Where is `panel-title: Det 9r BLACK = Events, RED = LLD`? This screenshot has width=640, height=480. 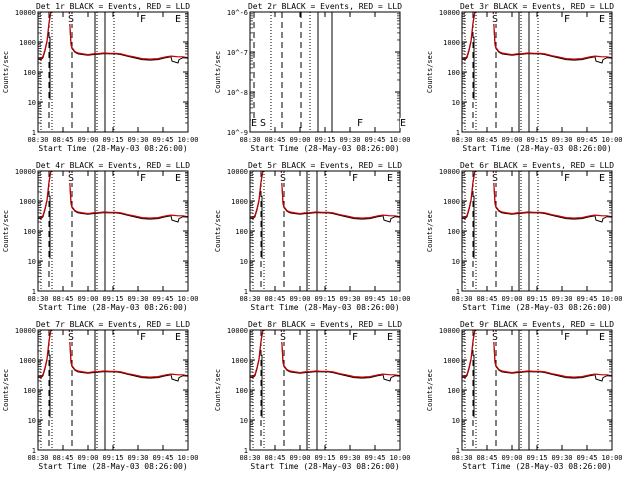 panel-title: Det 9r BLACK = Events, RED = LLD is located at coordinates (537, 324).